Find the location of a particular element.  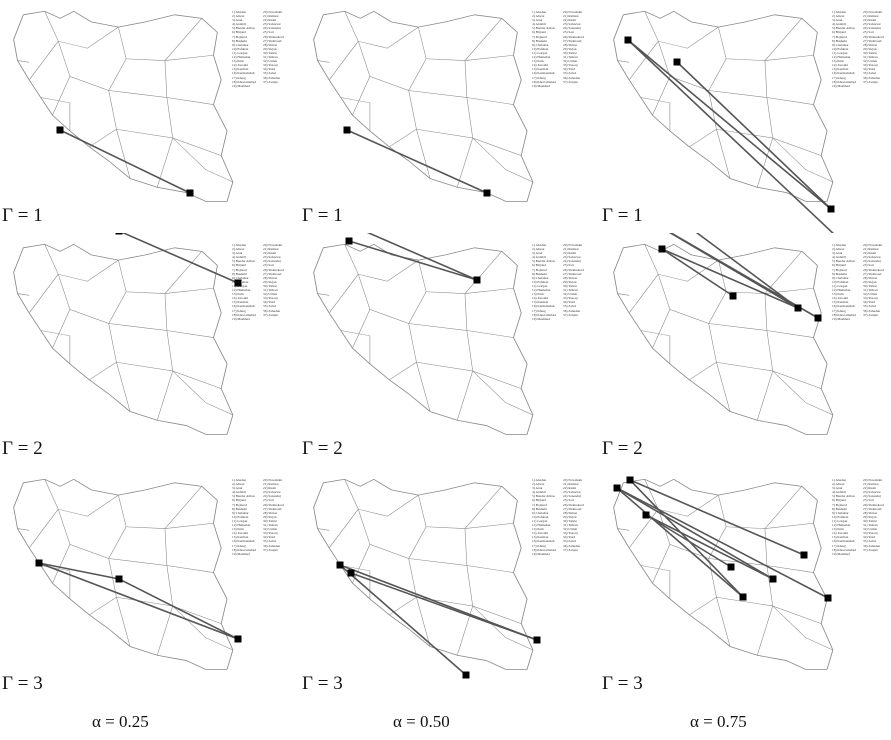

legend-entry: 22) Rasht is located at coordinates (570, 488).